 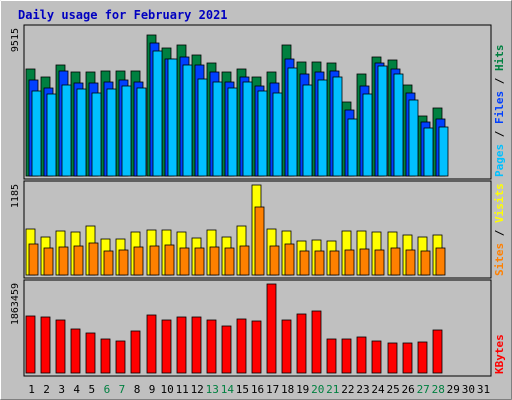 I want to click on day-label-11: 11, so click(x=182, y=389).